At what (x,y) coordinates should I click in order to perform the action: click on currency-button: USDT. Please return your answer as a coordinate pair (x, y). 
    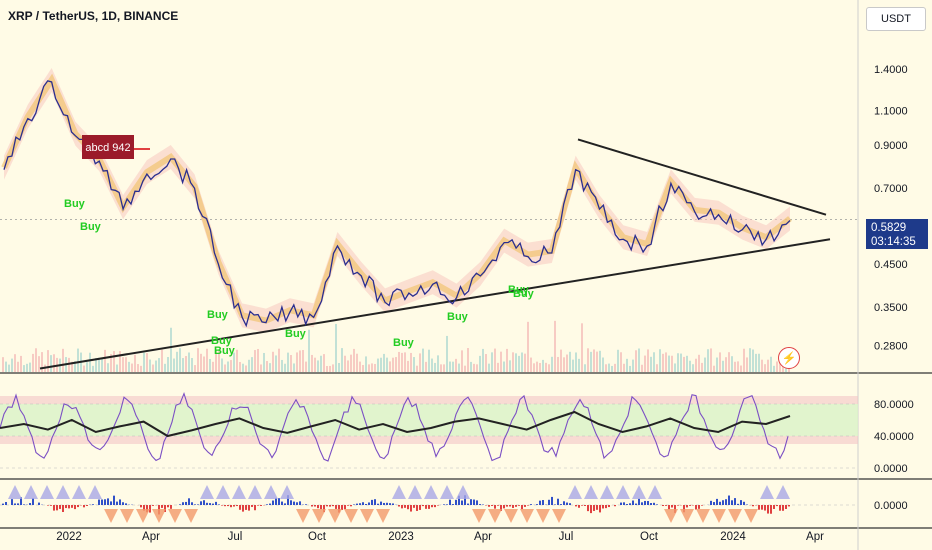
    Looking at the image, I should click on (896, 19).